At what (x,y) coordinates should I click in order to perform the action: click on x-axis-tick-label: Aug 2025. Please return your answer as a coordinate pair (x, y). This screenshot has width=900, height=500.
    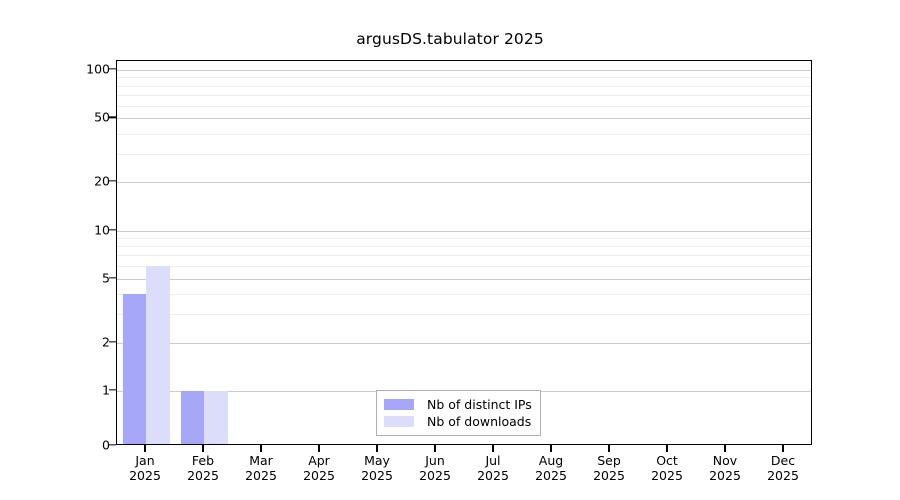
    Looking at the image, I should click on (551, 468).